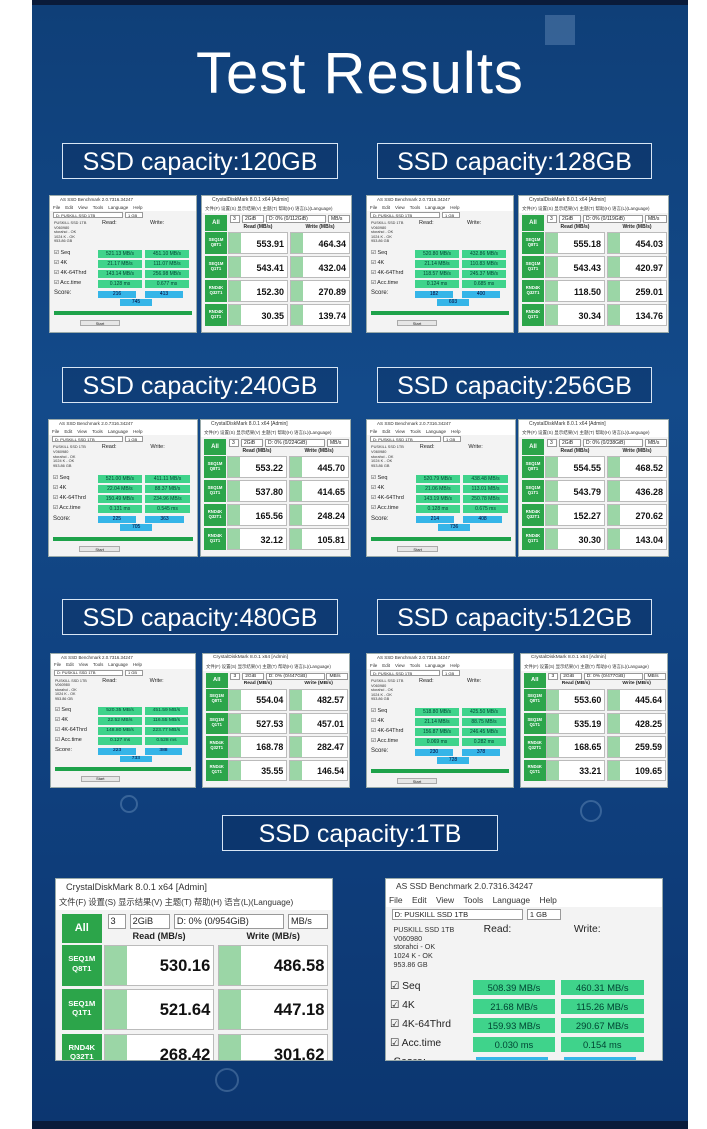 The width and height of the screenshot is (707, 1129). I want to click on drive-select: D: 0% (0/238GiB), so click(613, 443).